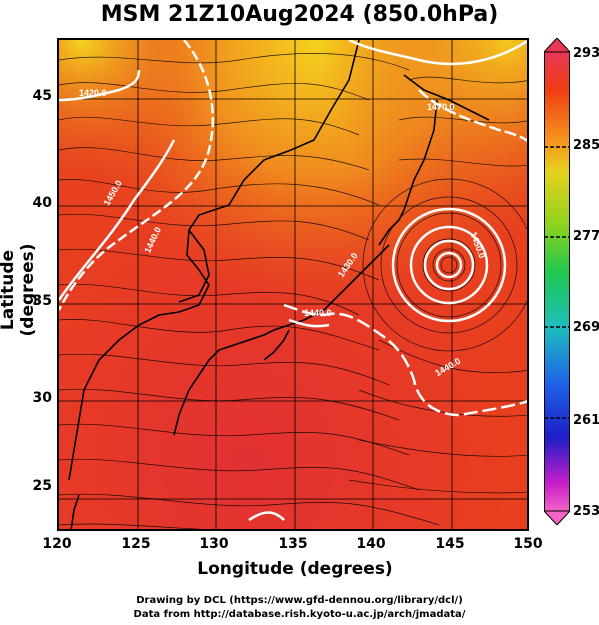 This screenshot has width=599, height=625. I want to click on colorbar-label: 277, so click(586, 236).